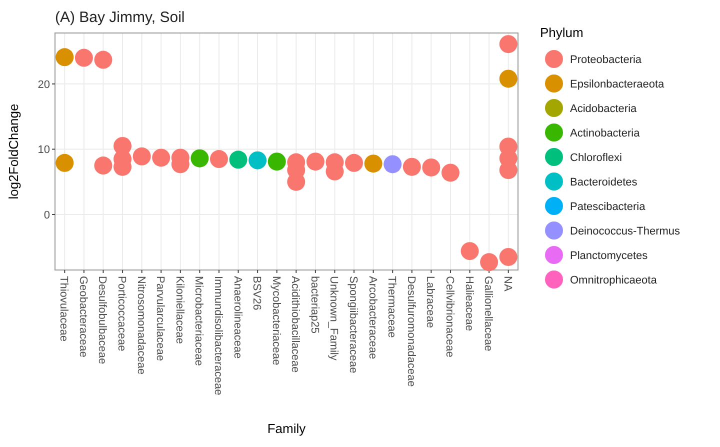 Image resolution: width=720 pixels, height=447 pixels. I want to click on x-tick-label: BSV26, so click(256, 293).